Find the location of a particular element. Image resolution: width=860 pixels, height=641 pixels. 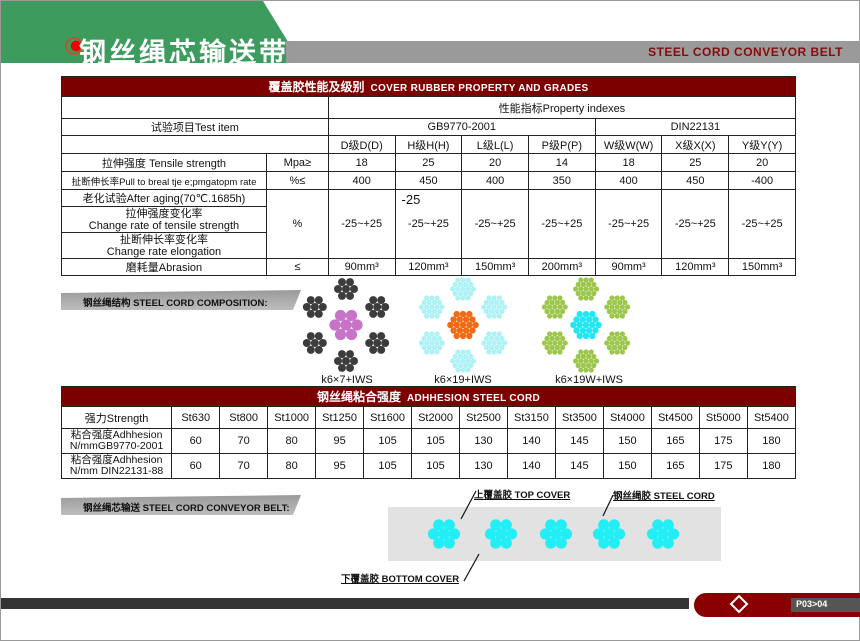

cell-value: 450 is located at coordinates (428, 180).